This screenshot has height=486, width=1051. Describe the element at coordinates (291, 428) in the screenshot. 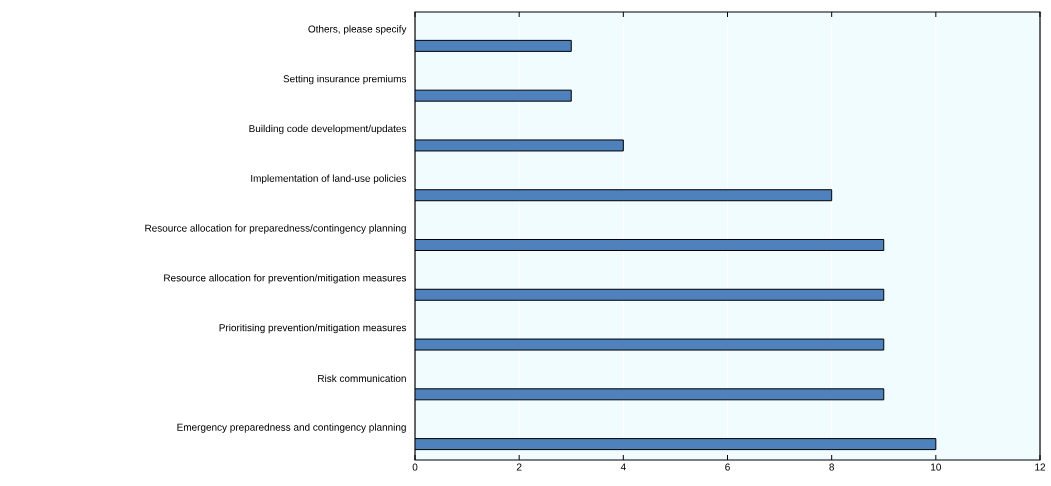

I see `y-tick-label: Emergency preparedness and contingency planning` at that location.